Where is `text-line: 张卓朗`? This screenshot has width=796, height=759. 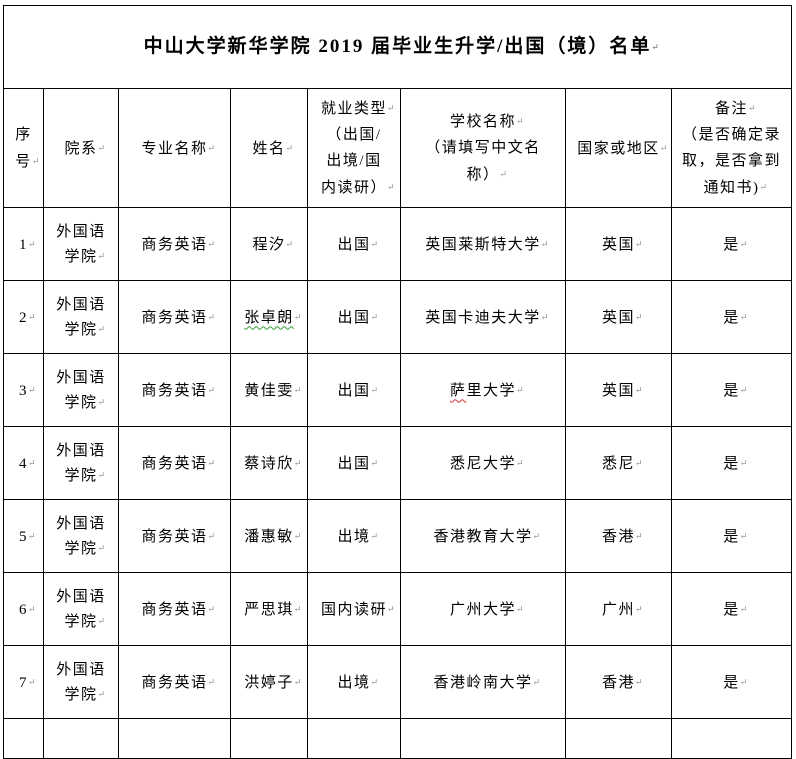
text-line: 张卓朗 is located at coordinates (269, 318).